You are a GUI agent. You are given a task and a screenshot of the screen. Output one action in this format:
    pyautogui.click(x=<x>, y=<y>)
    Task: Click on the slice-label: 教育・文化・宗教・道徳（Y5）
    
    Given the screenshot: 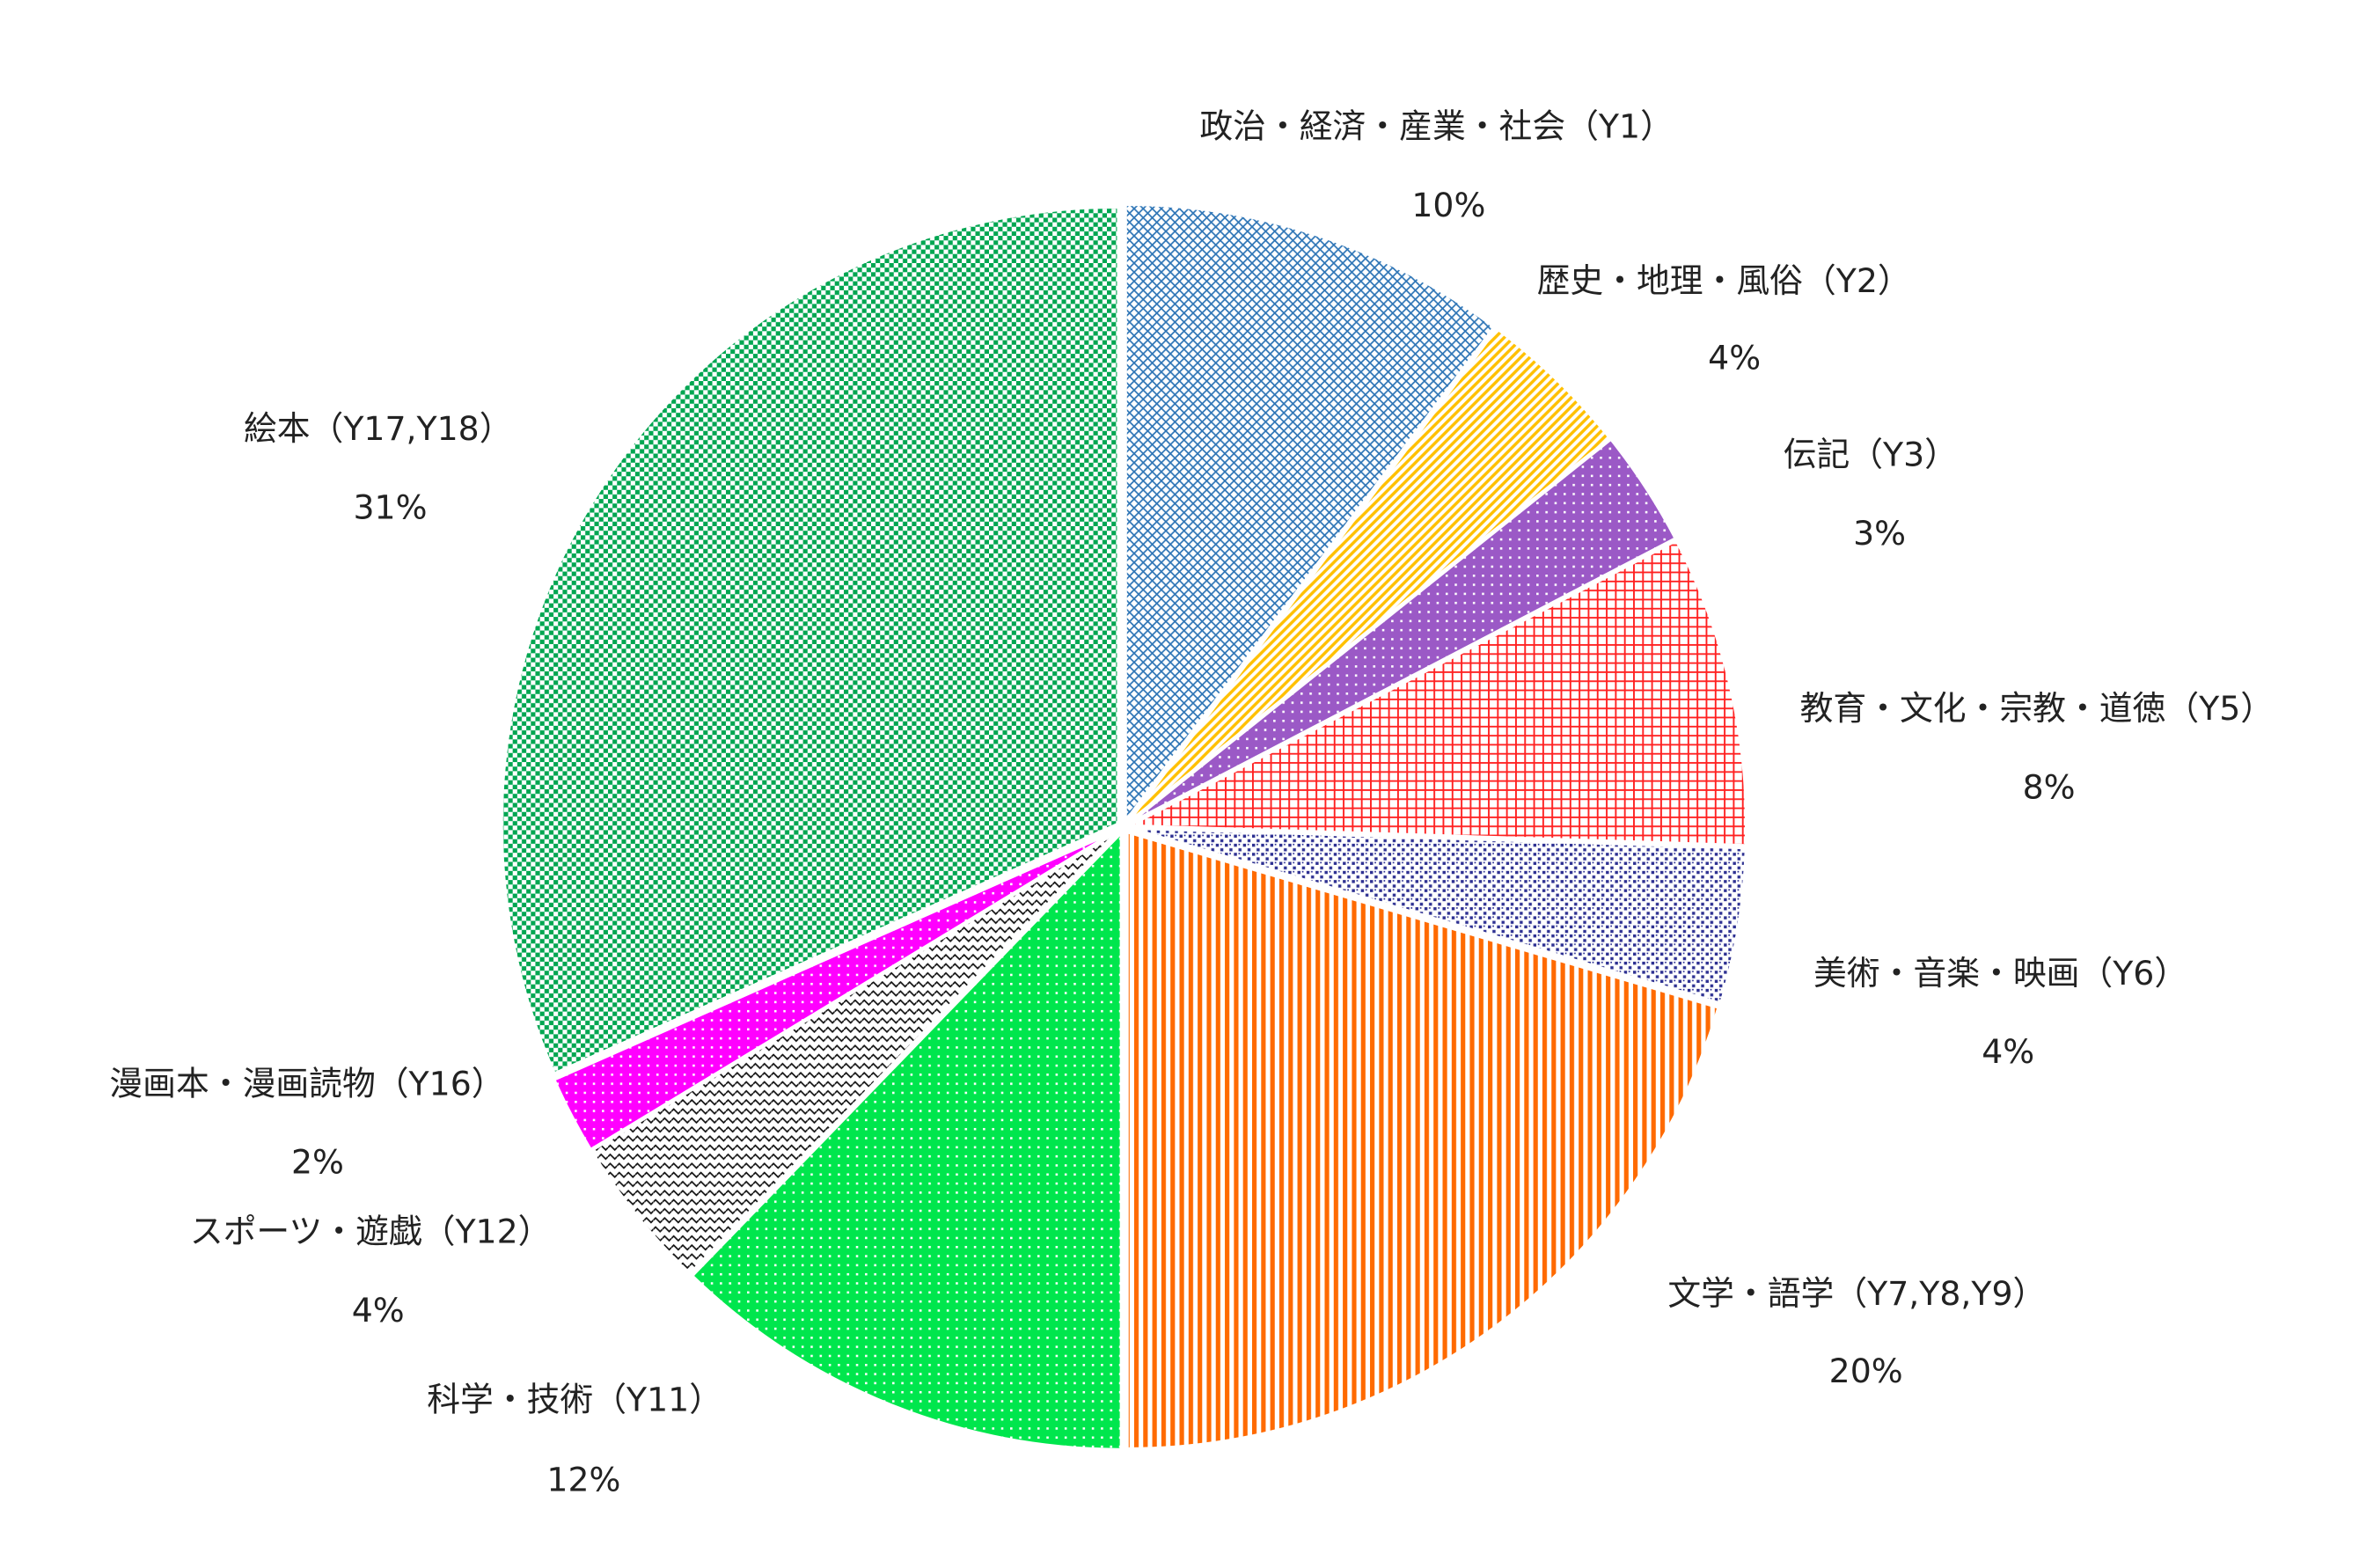 What is the action you would take?
    pyautogui.click(x=2037, y=709)
    